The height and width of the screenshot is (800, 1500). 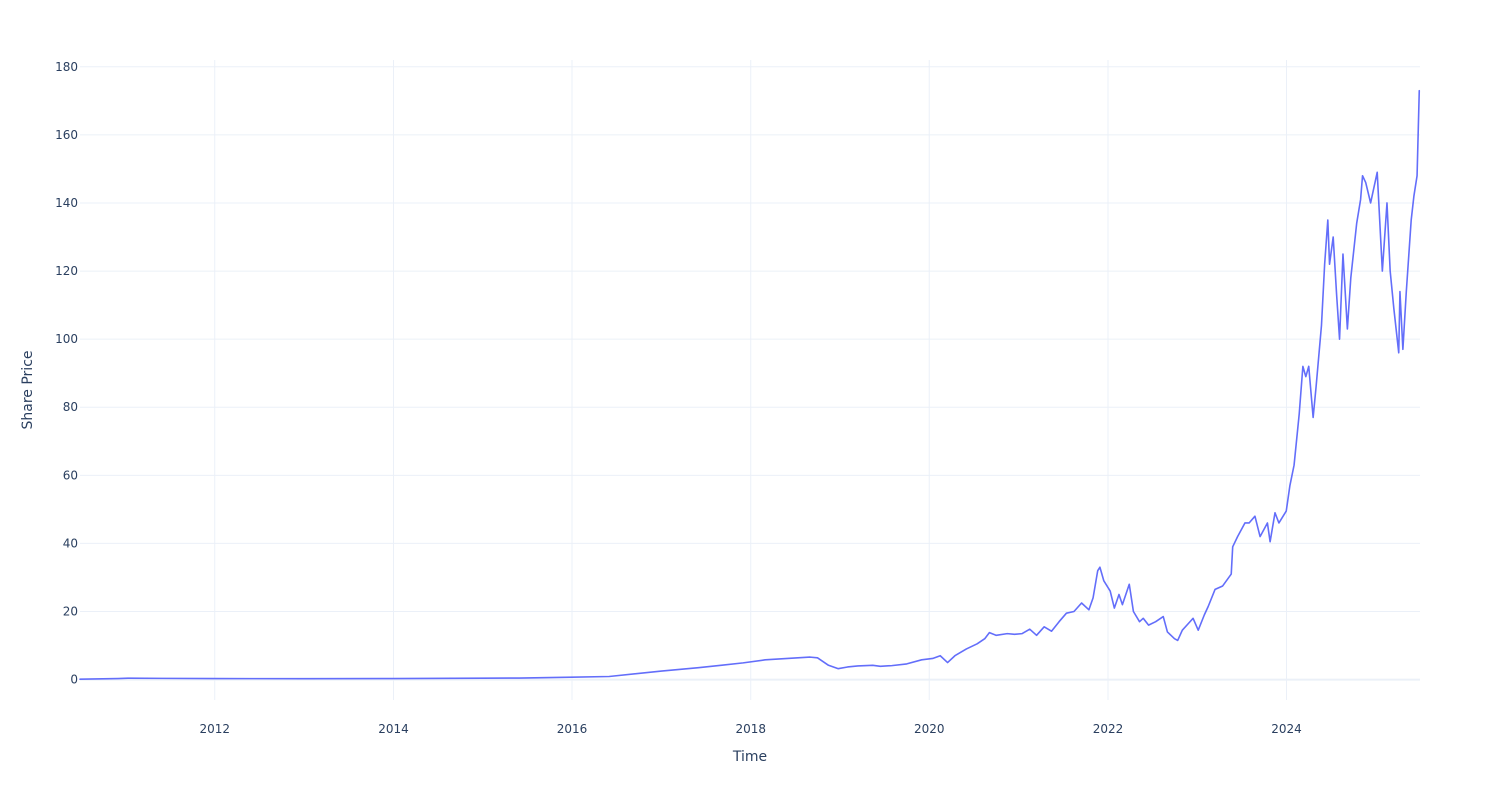 I want to click on y-tick-label: 80, so click(x=70, y=407).